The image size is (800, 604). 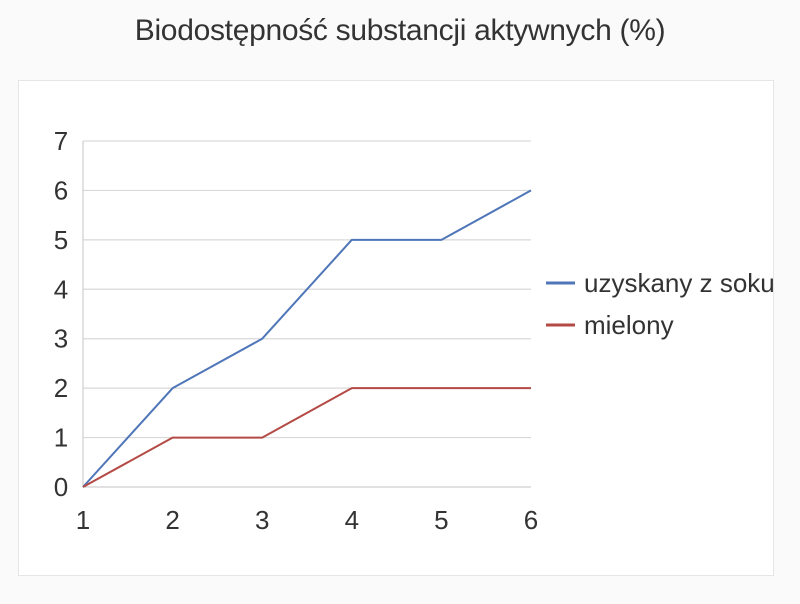 I want to click on legend: uzyskany z soku mielony, so click(x=660, y=304).